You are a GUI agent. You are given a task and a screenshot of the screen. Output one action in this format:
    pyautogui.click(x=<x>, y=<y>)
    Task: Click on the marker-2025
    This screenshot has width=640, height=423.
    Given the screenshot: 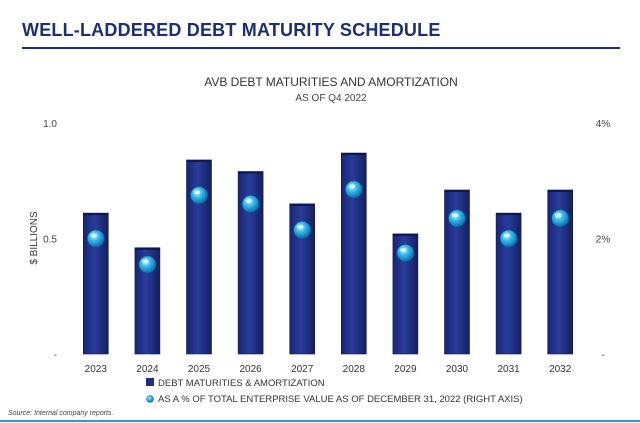 What is the action you would take?
    pyautogui.click(x=199, y=195)
    